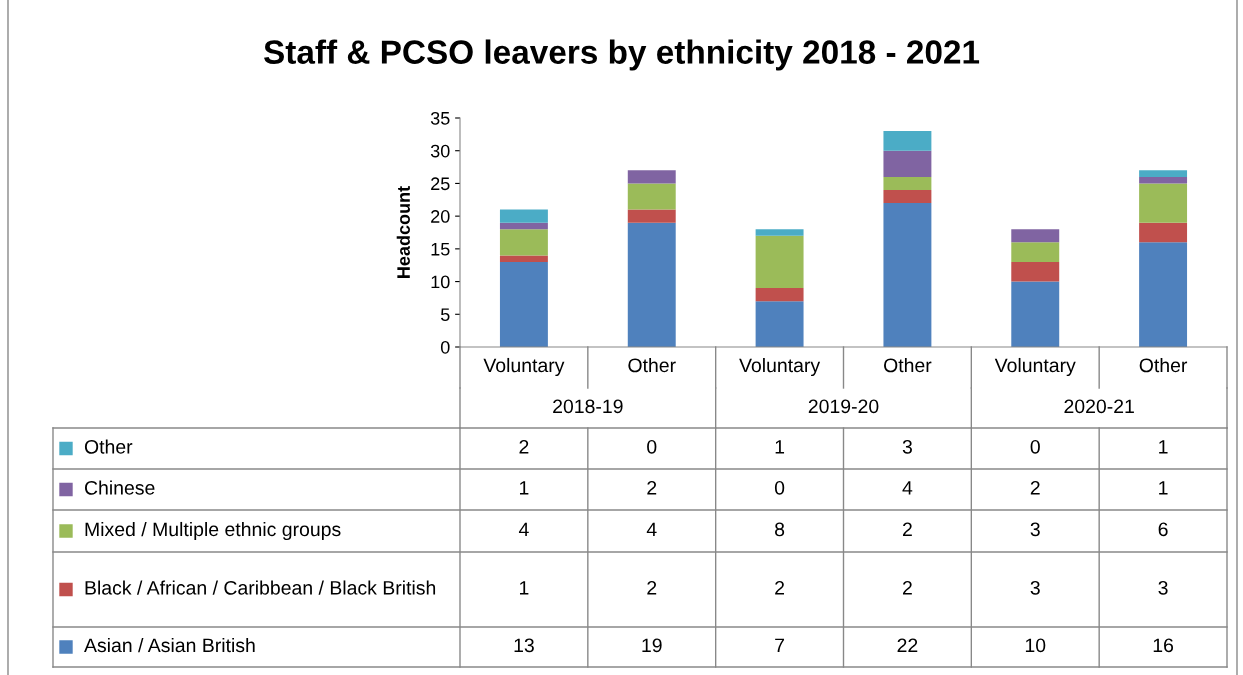 This screenshot has width=1243, height=675. I want to click on y-tick-label: 0, so click(445, 347).